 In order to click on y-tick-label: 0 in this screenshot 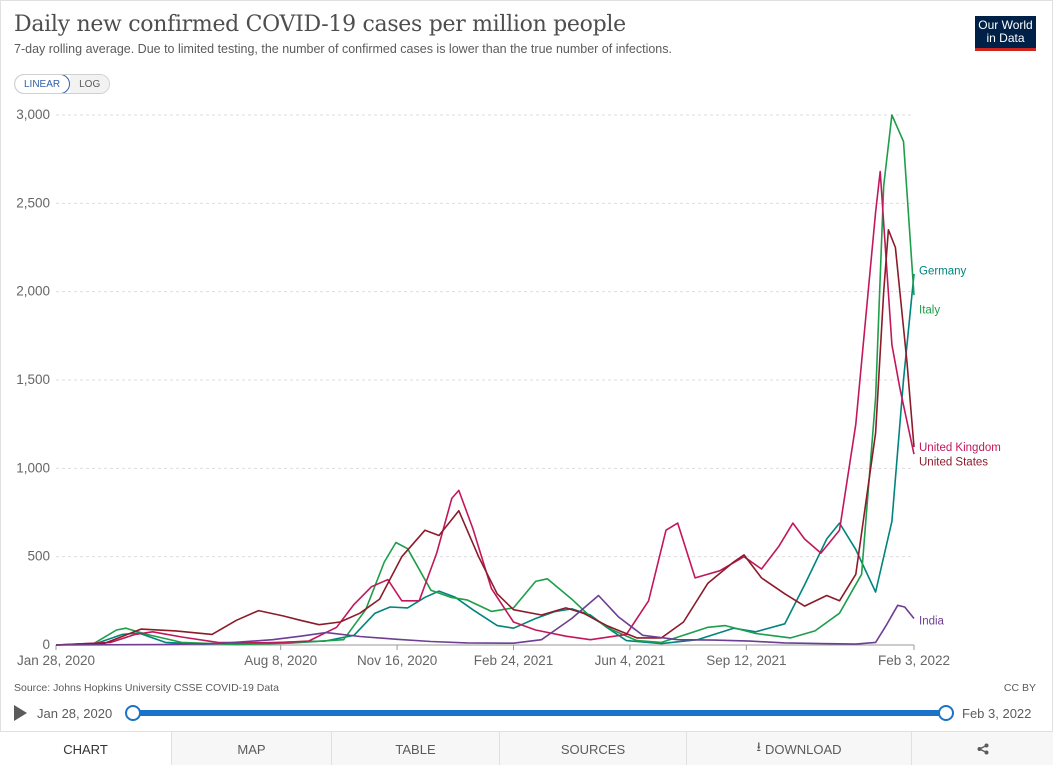, I will do `click(46, 644)`.